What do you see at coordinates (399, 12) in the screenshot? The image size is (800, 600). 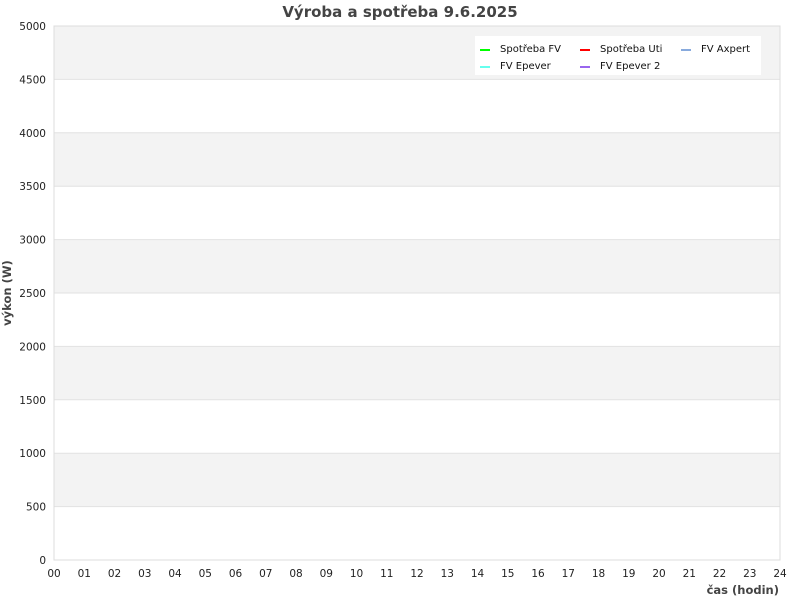 I see `chart-title: Výroba a spotřeba 9.6.2025` at bounding box center [399, 12].